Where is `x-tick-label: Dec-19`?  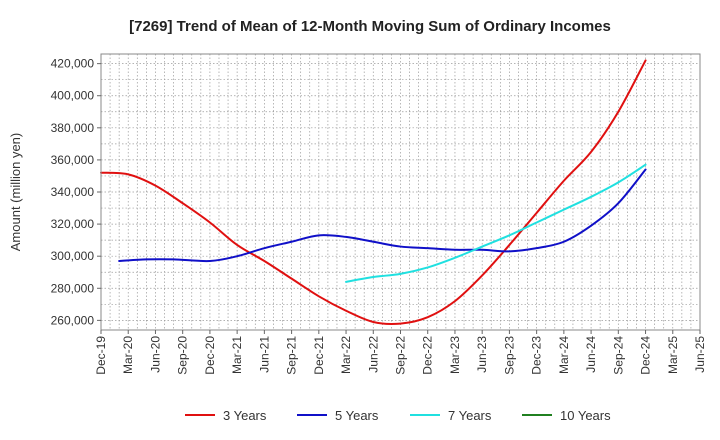
x-tick-label: Dec-19 is located at coordinates (101, 355).